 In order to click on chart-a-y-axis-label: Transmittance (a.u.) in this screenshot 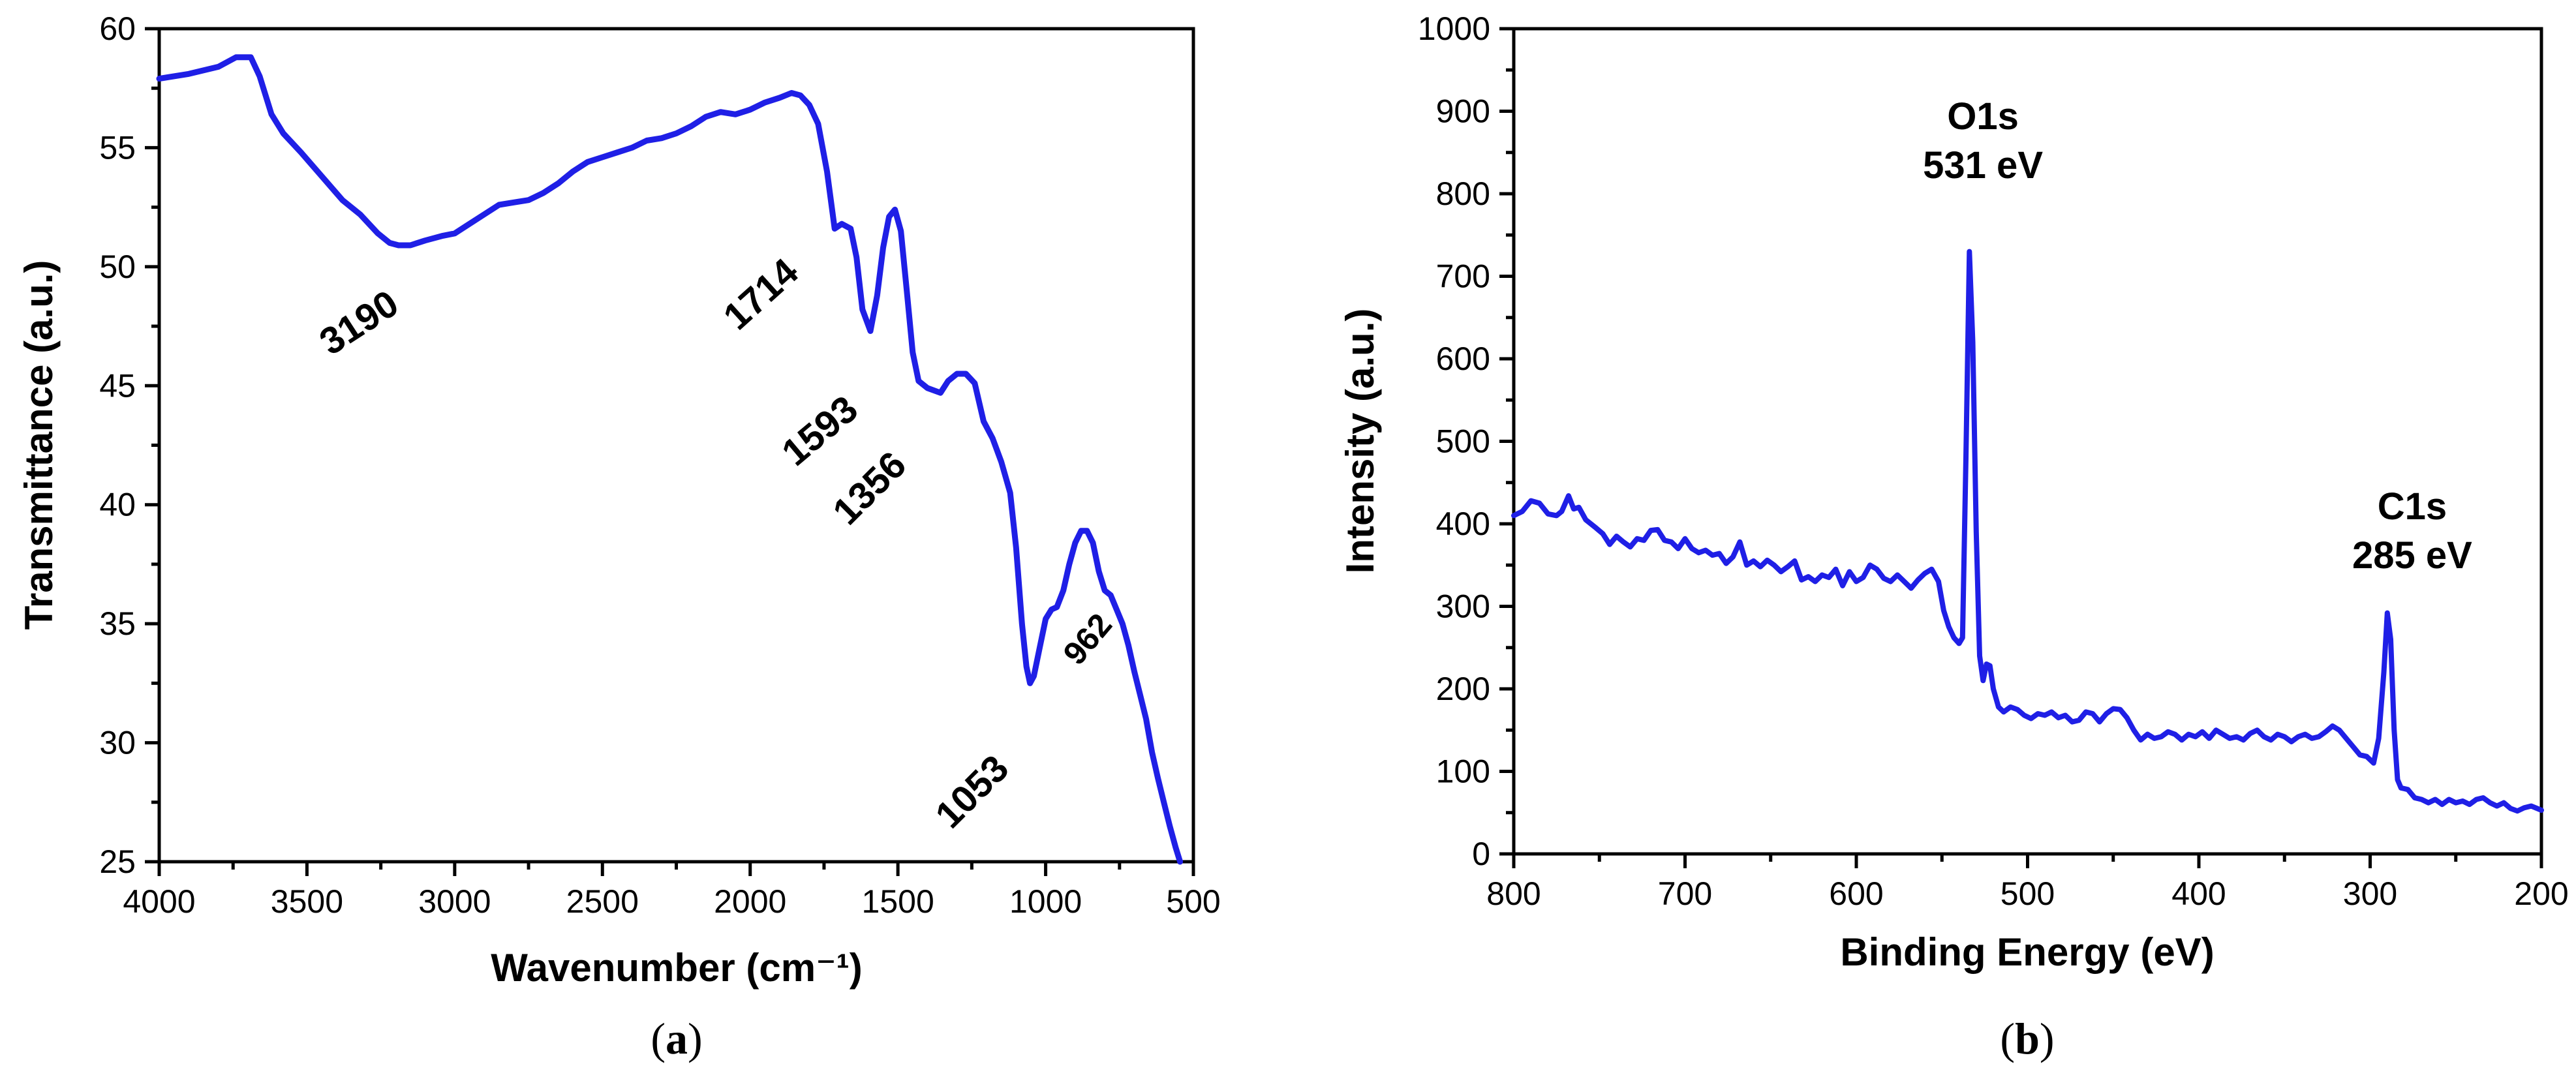, I will do `click(39, 445)`.